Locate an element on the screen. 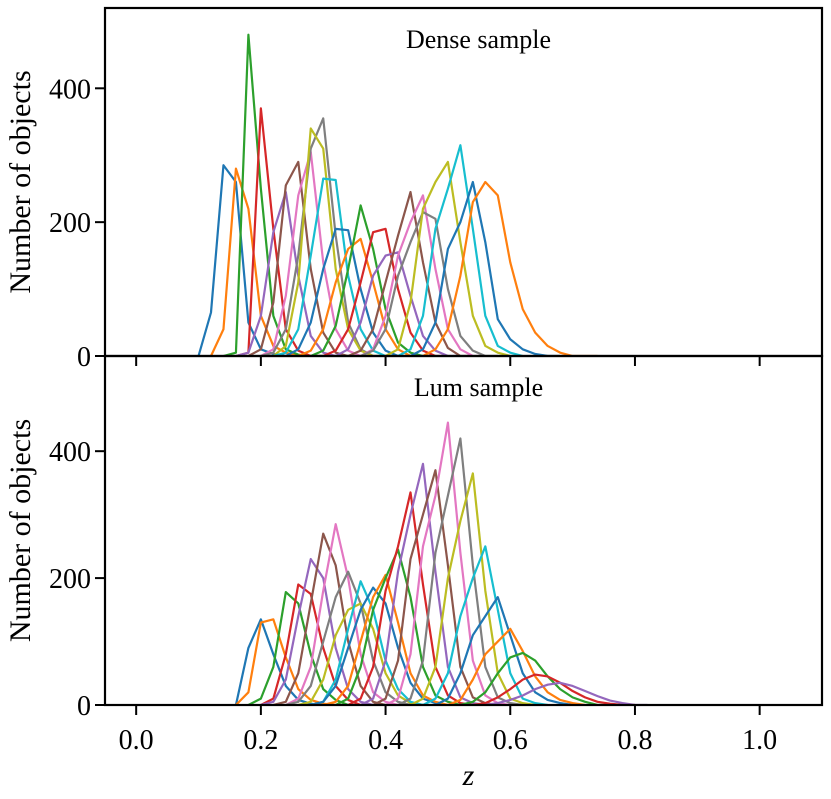 This screenshot has height=799, width=831. x-tick-label: 0.2 is located at coordinates (260, 740).